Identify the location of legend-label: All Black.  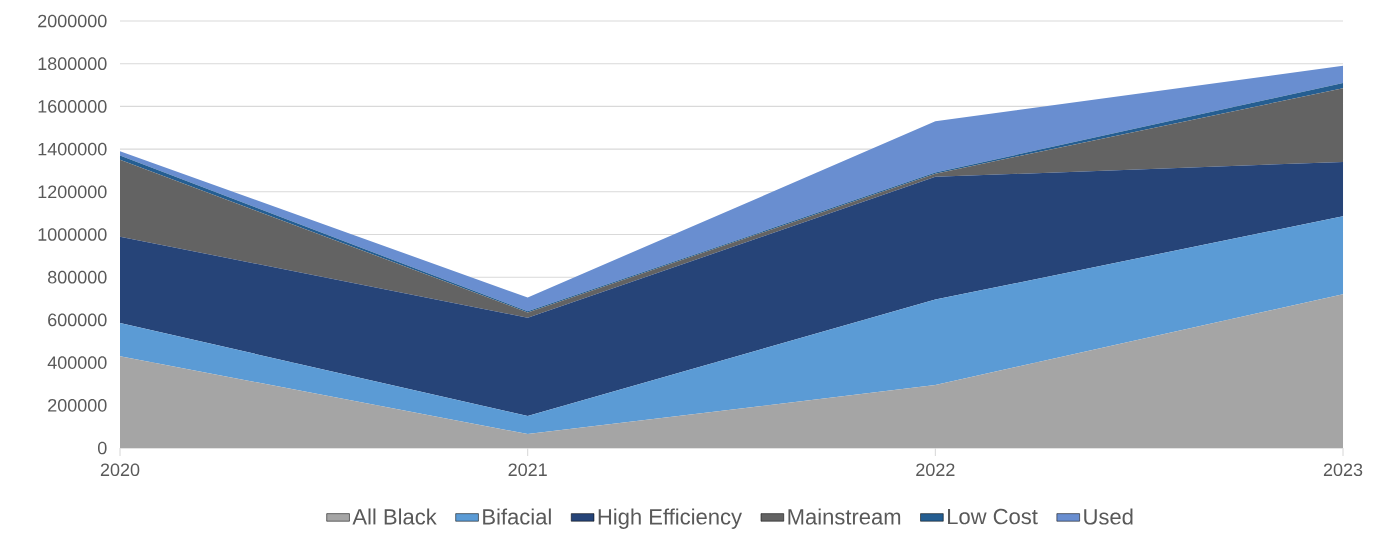
(394, 516).